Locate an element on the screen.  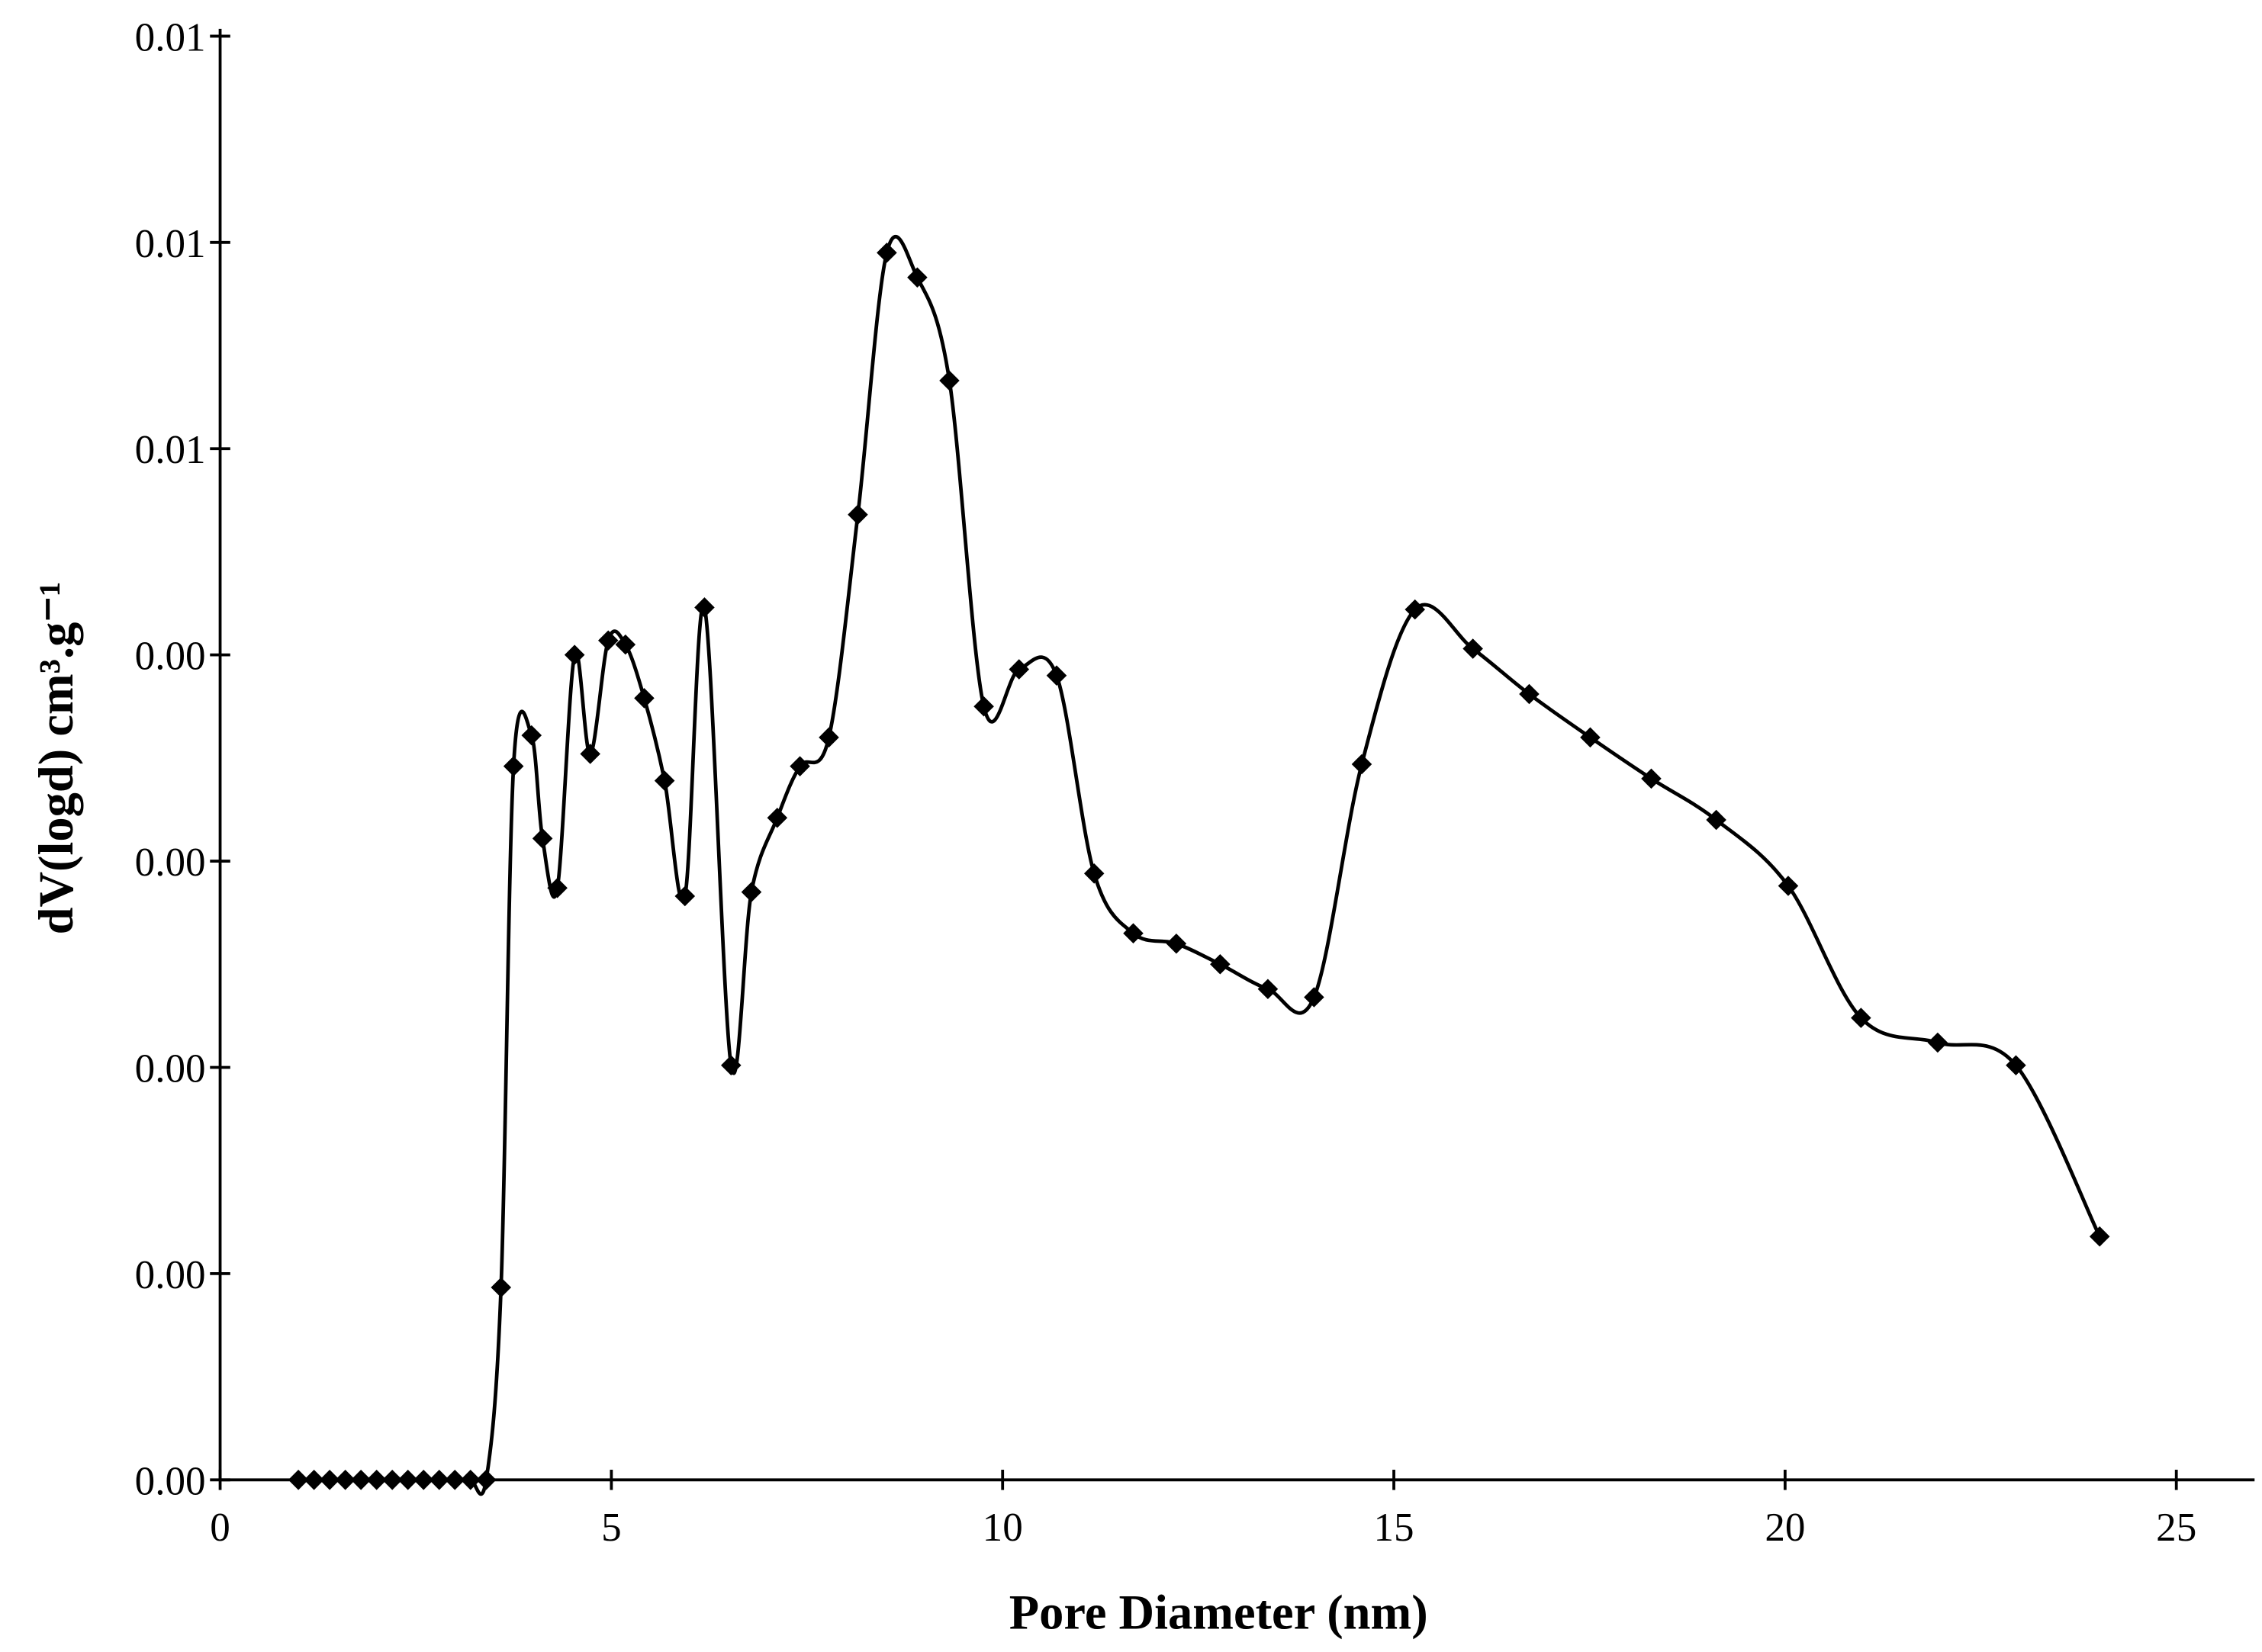
x-tick-label: 25 is located at coordinates (2176, 1528).